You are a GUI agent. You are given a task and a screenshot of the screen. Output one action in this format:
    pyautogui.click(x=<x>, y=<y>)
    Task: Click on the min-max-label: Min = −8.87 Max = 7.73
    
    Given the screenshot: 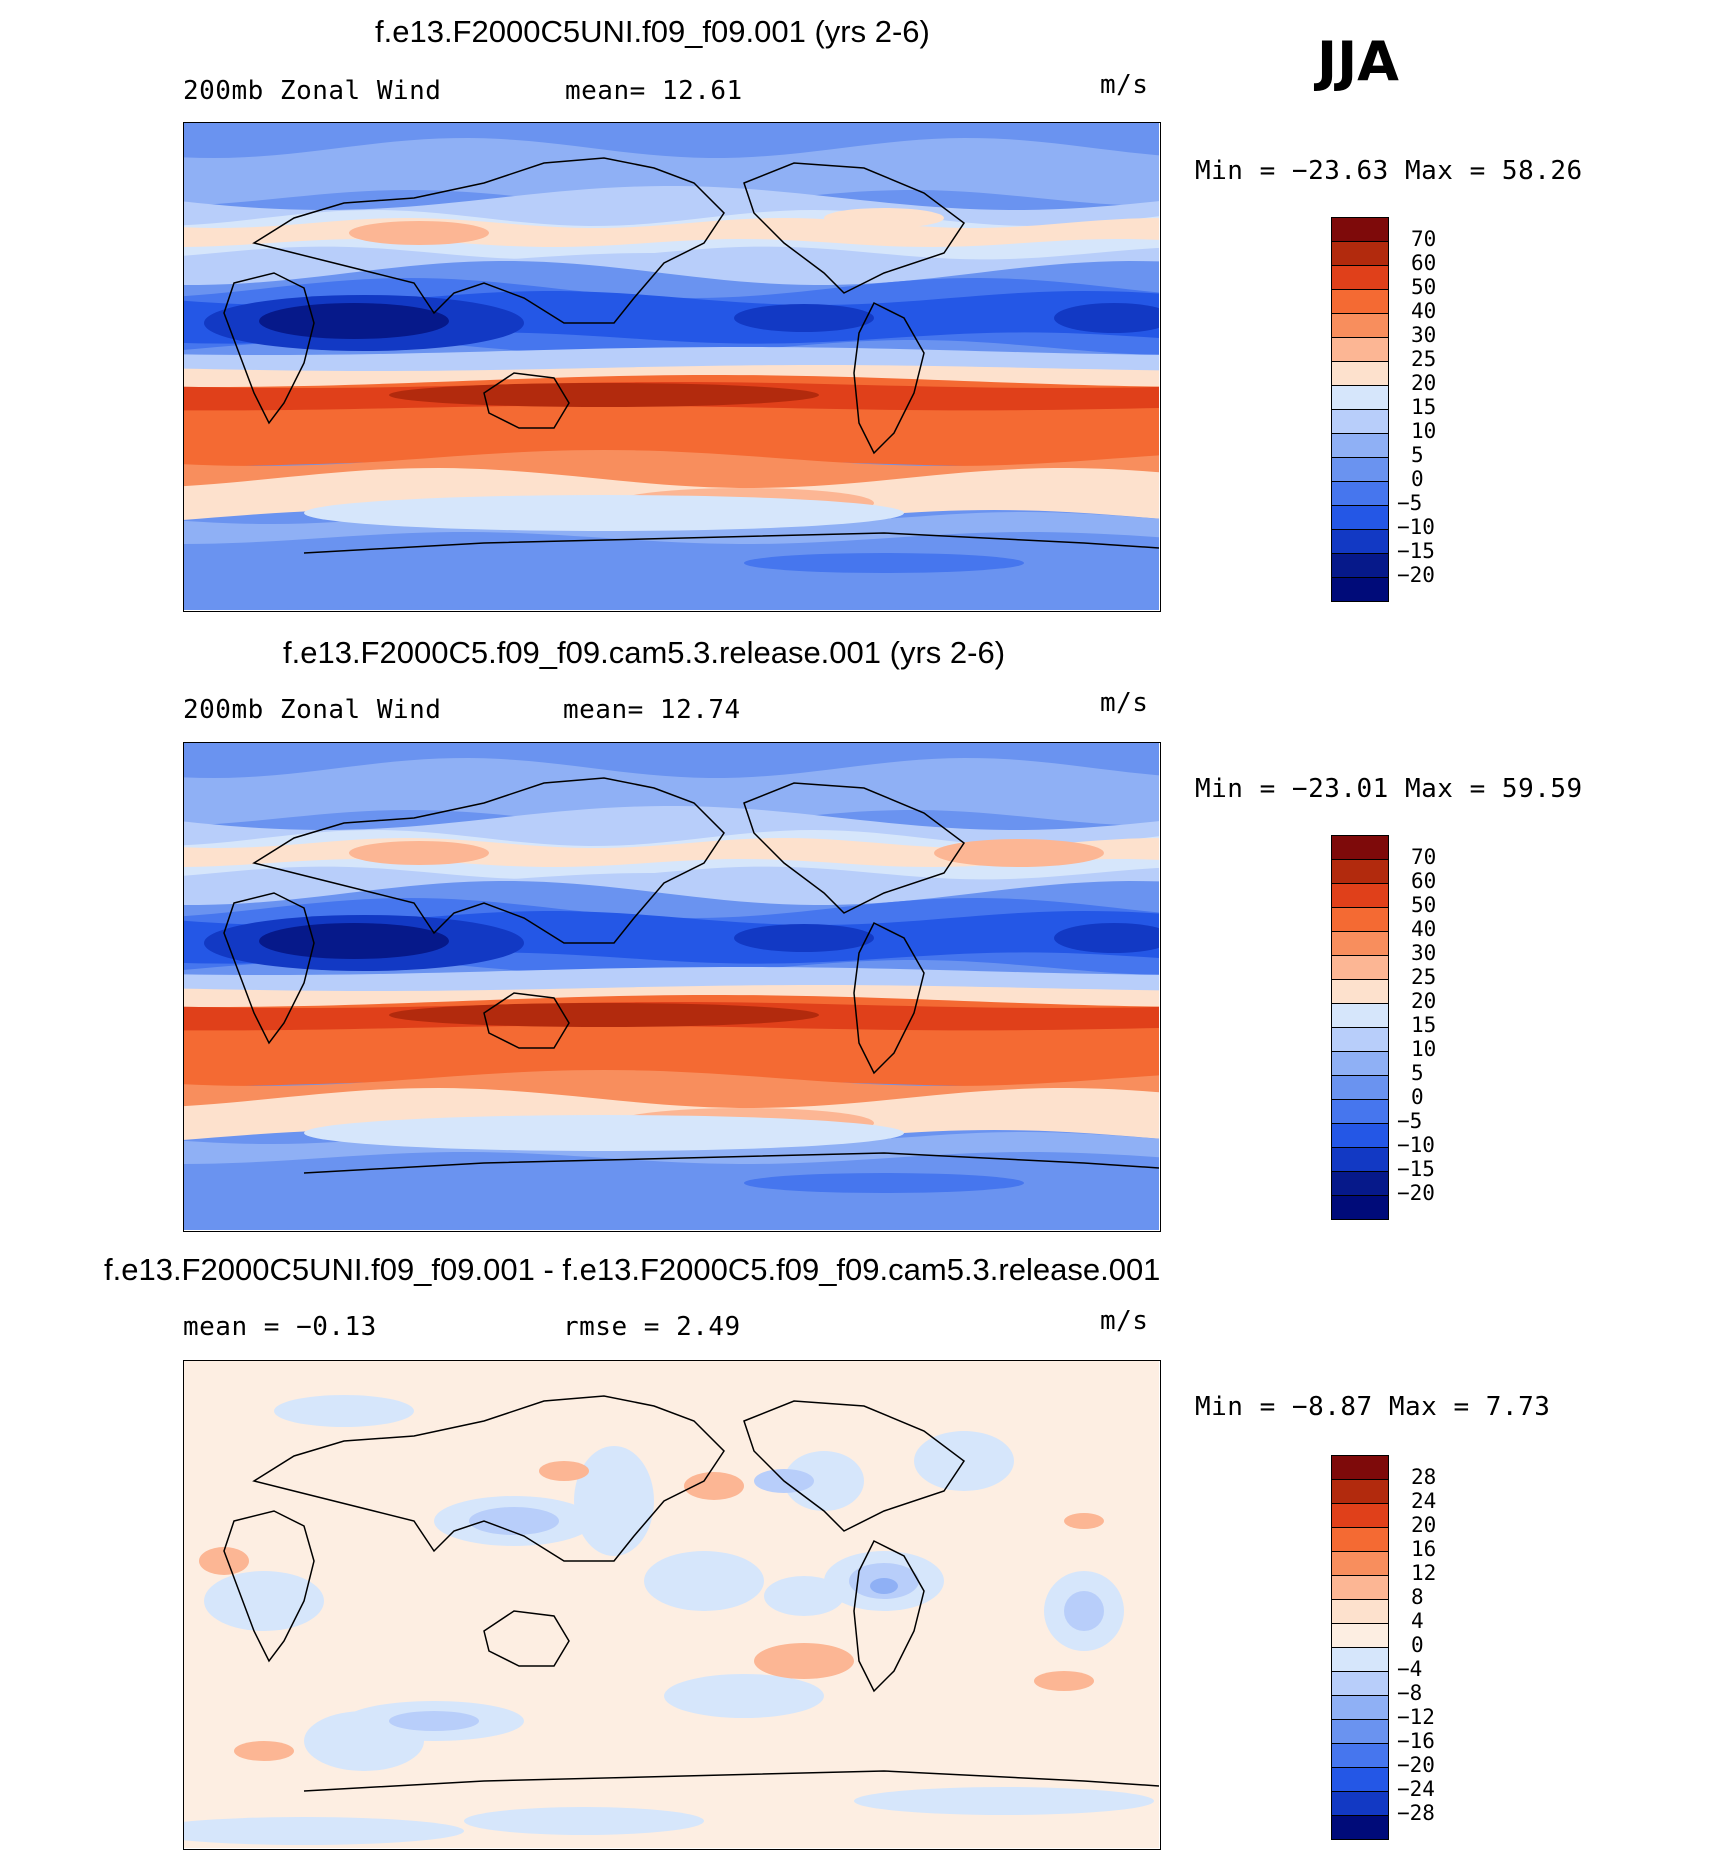 What is the action you would take?
    pyautogui.click(x=1373, y=1407)
    